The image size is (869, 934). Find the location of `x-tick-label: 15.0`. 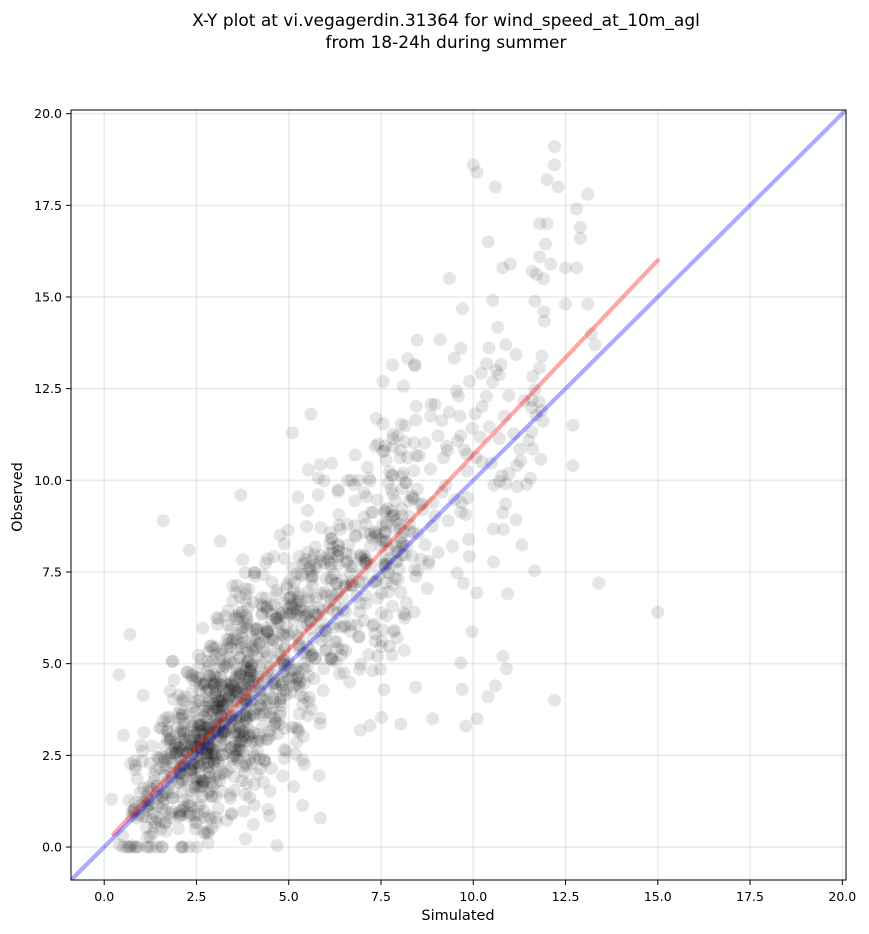

x-tick-label: 15.0 is located at coordinates (658, 896).